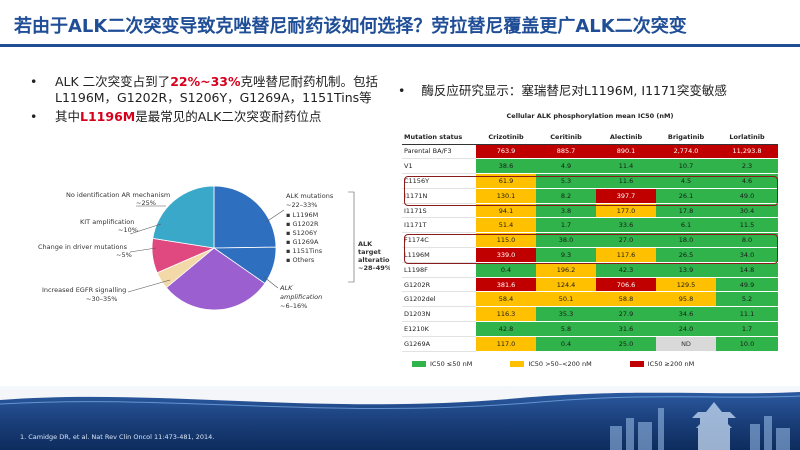 The height and width of the screenshot is (450, 800). Describe the element at coordinates (566, 329) in the screenshot. I see `ic50-cell: 5.8` at that location.